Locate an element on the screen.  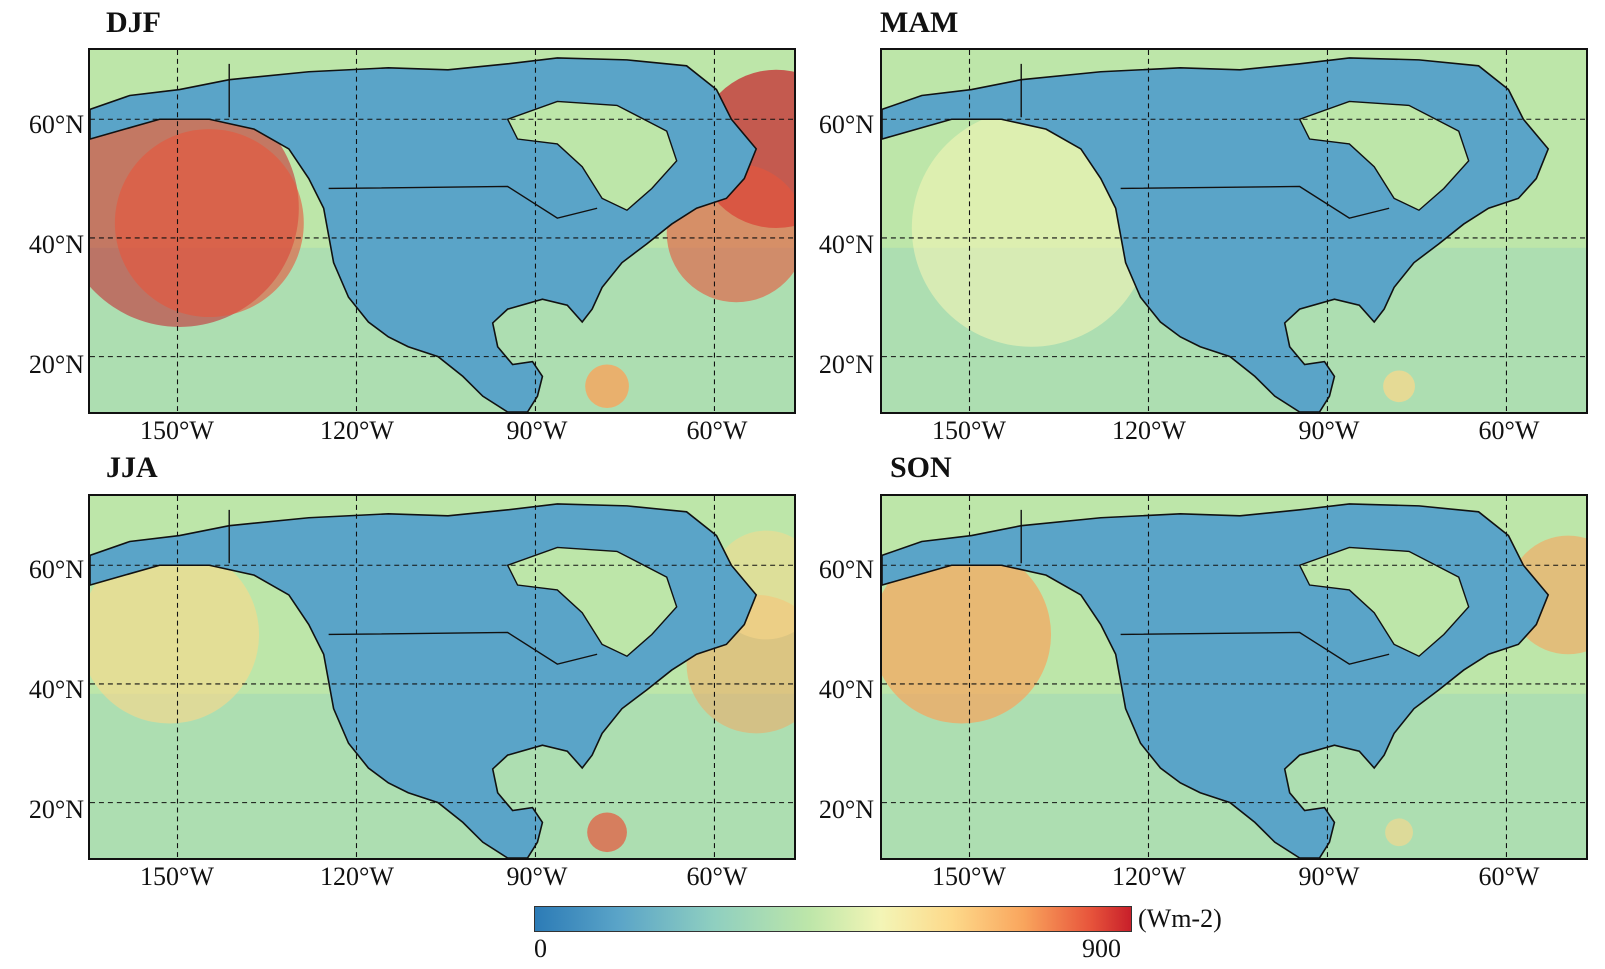
lon-label-60w-jja: 60°W is located at coordinates (717, 876).